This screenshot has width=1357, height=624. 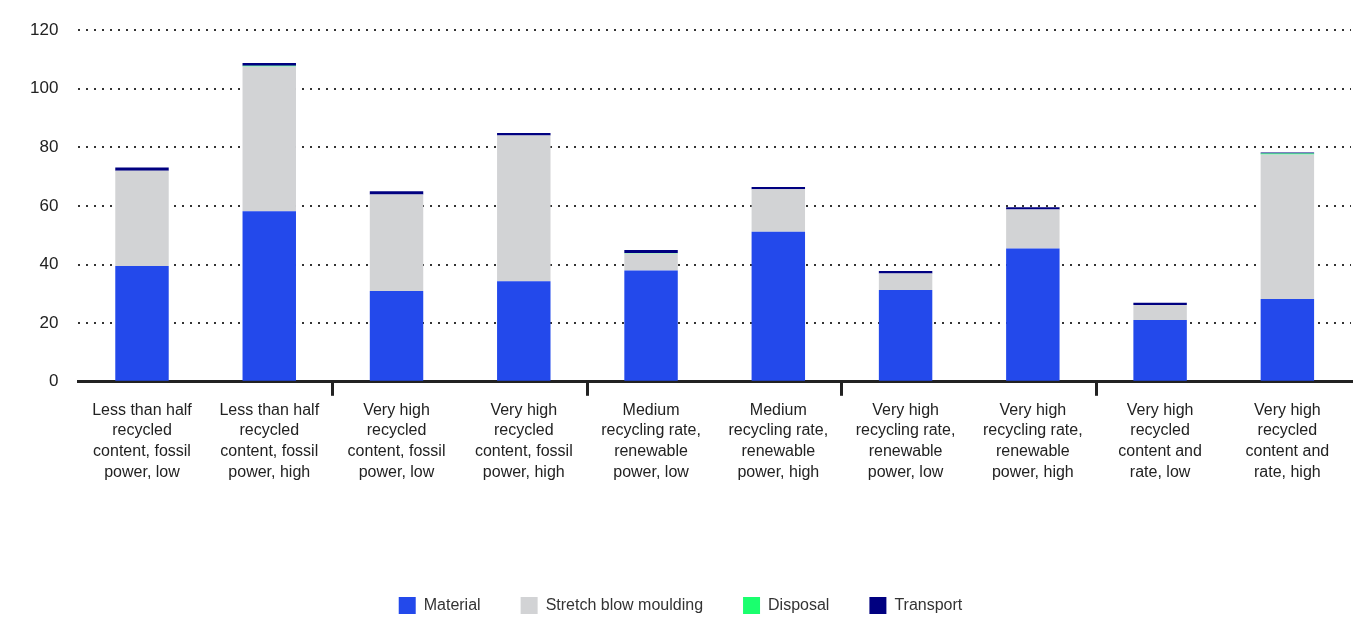 I want to click on x-tick-label: Very high recycled content and rate, high, so click(x=1287, y=440).